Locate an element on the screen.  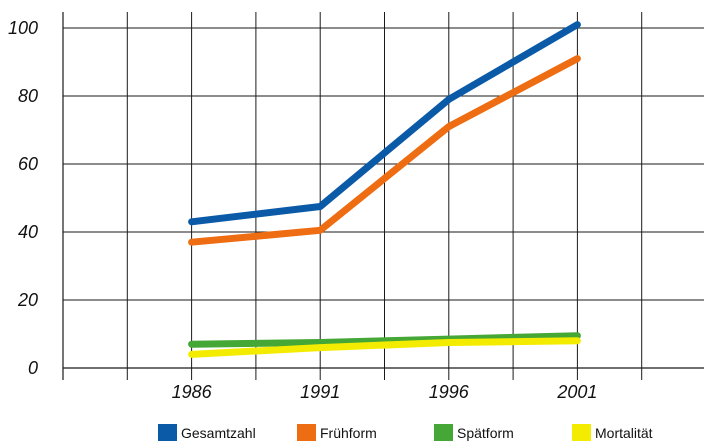
x-tick-label: 1991 is located at coordinates (320, 392).